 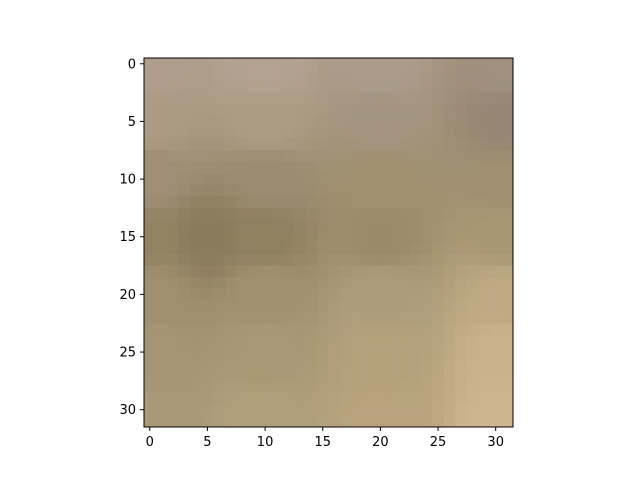 I want to click on x-tick-label: 10, so click(x=265, y=442).